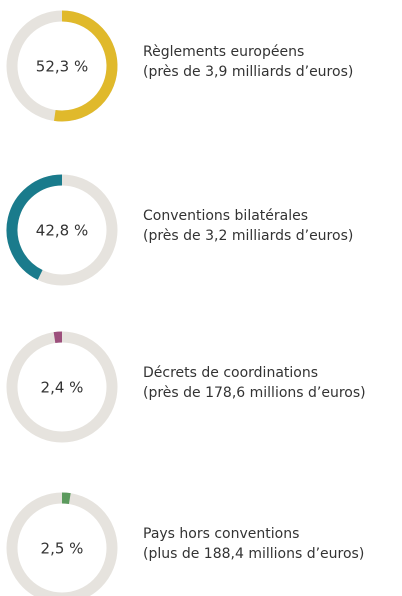  What do you see at coordinates (248, 236) in the screenshot?
I see `category-subtitle: (près de 3,2 milliards d’euros)` at bounding box center [248, 236].